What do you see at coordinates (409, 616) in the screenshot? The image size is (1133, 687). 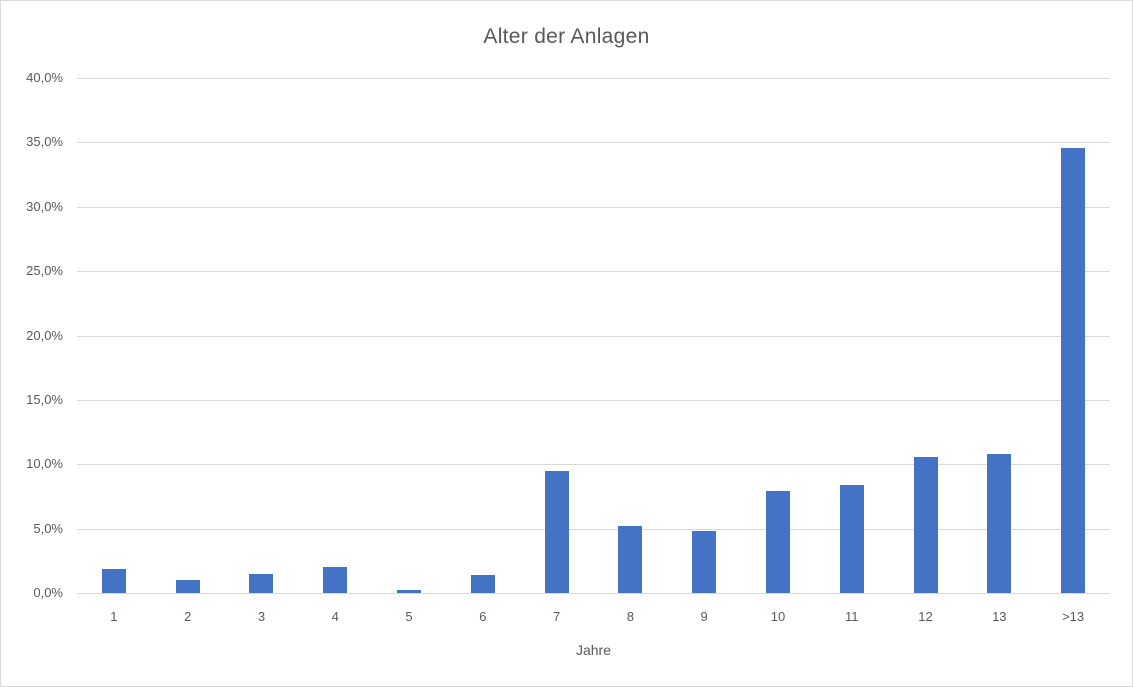 I see `x-tick-label-5: 5` at bounding box center [409, 616].